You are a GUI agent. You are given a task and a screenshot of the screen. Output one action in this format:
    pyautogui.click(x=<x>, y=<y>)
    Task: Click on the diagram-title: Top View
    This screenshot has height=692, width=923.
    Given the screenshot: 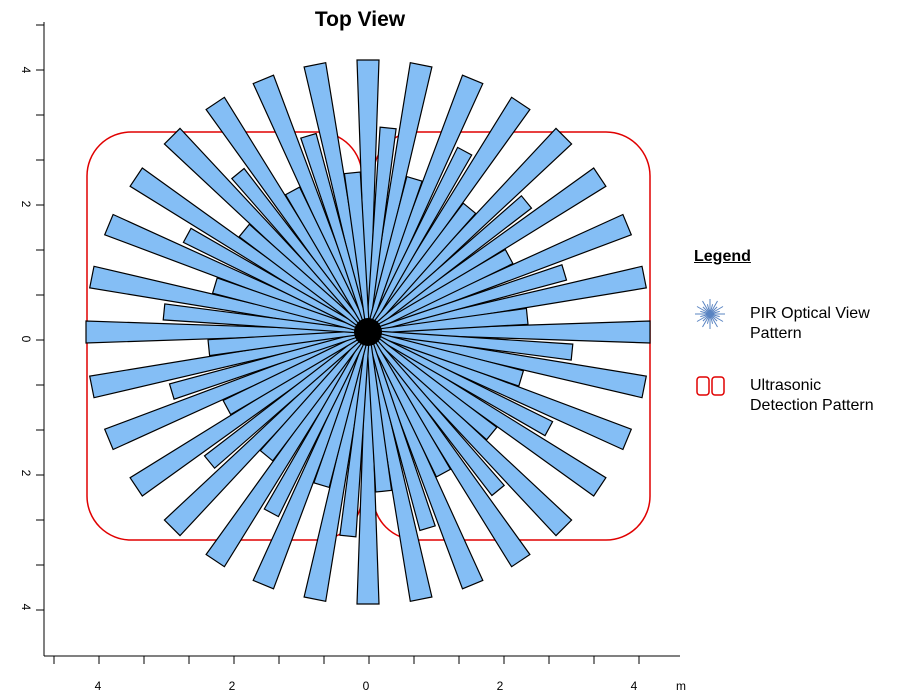 What is the action you would take?
    pyautogui.click(x=360, y=19)
    